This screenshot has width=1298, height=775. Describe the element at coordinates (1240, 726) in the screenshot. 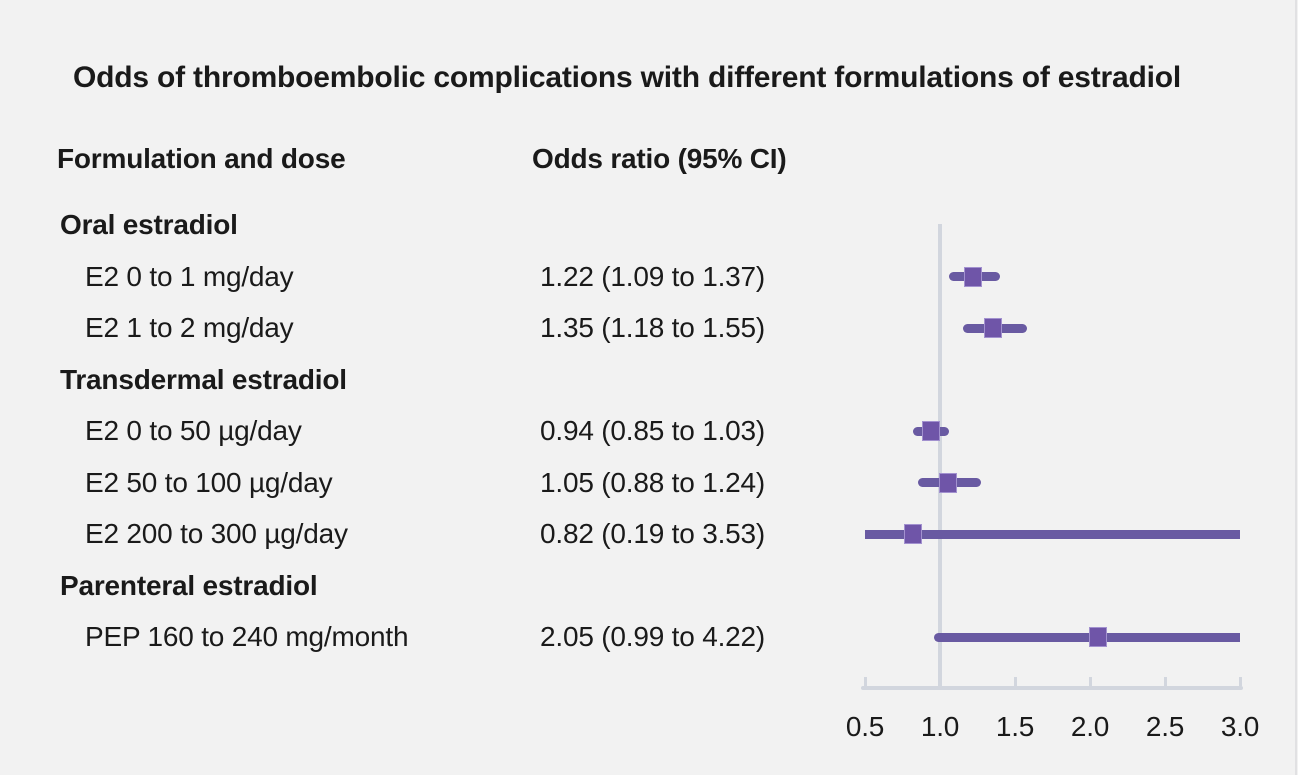

I see `x-axis-tick-label: 3.0` at that location.